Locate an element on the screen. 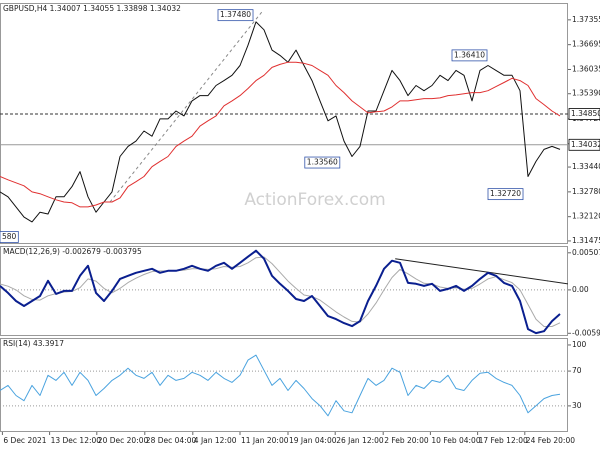 The height and width of the screenshot is (450, 600). y-tick-label: 30 is located at coordinates (577, 405).